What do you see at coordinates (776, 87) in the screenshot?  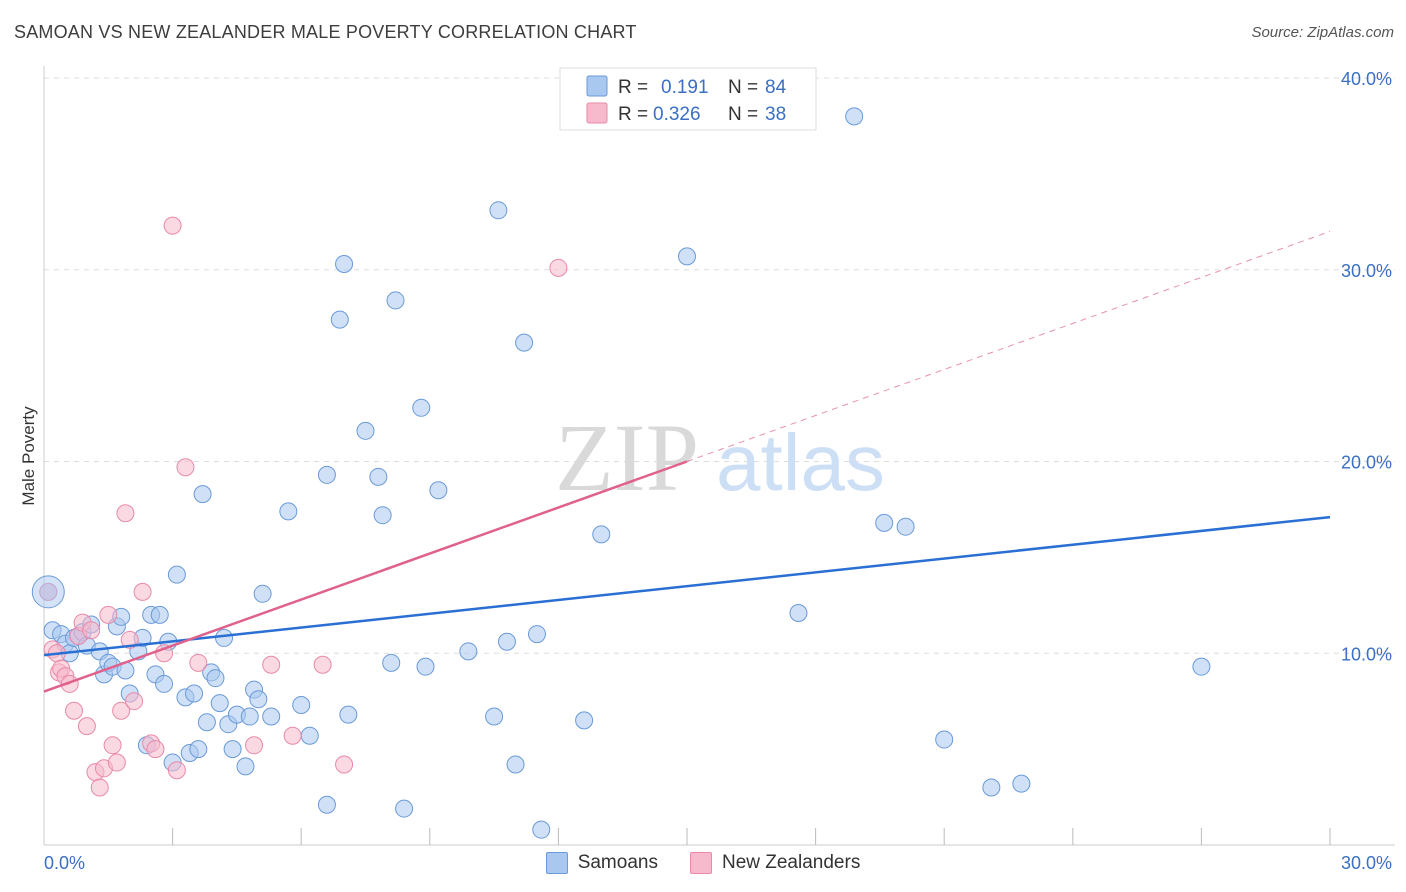 I see `samoan-n-value: 84` at bounding box center [776, 87].